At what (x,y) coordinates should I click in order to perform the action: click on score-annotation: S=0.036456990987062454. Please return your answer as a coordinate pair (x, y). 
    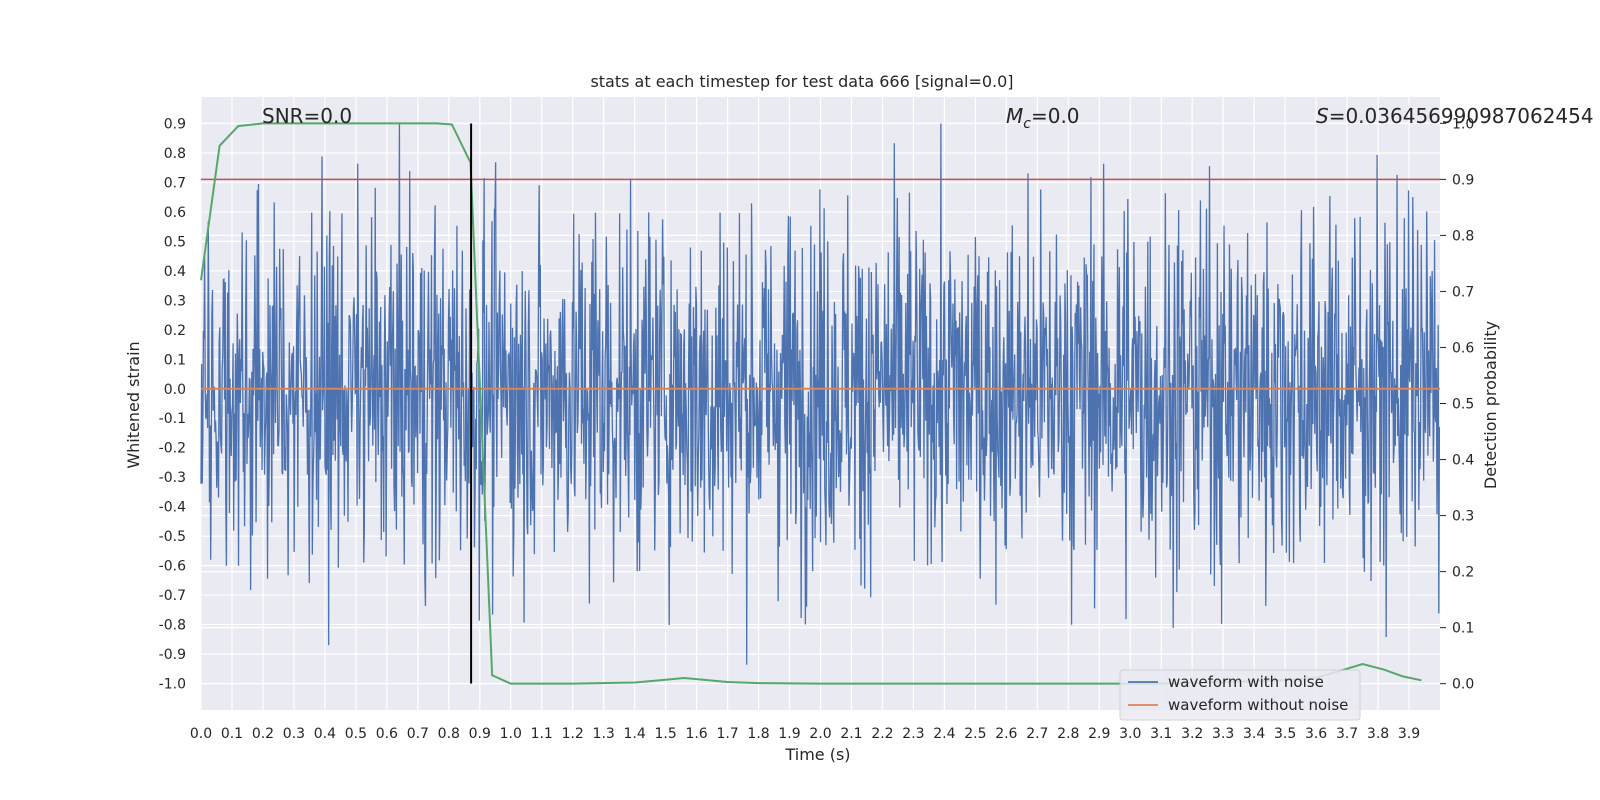
    Looking at the image, I should click on (1455, 116).